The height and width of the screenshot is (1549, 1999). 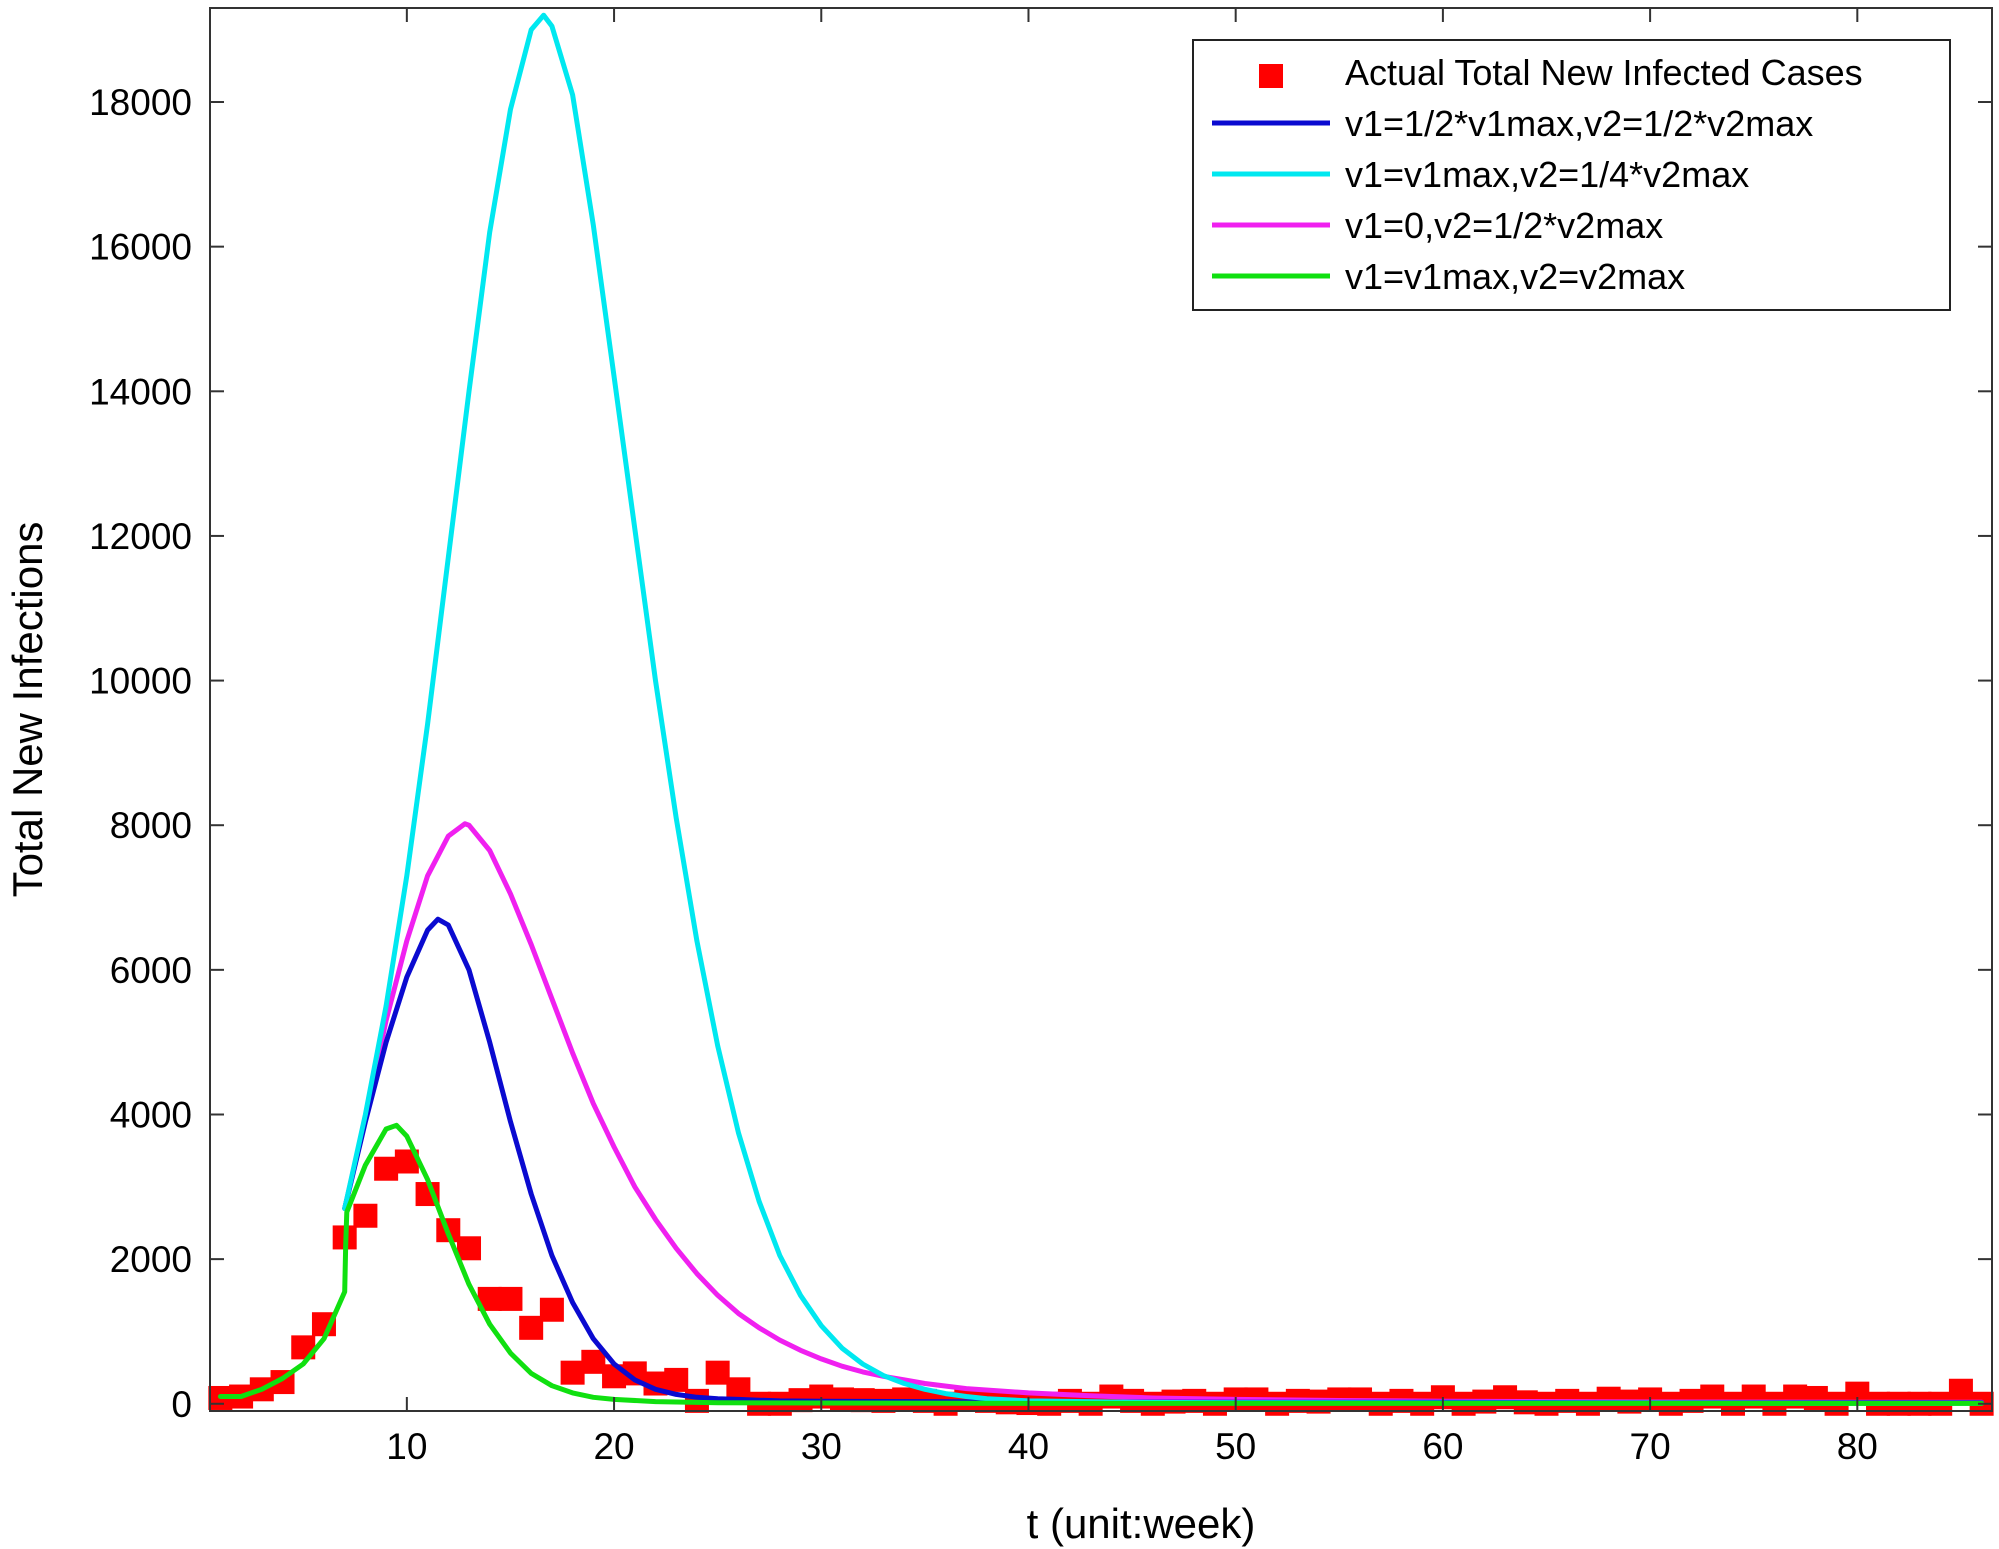 What do you see at coordinates (140, 102) in the screenshot?
I see `y-tick-label-18000: 18000` at bounding box center [140, 102].